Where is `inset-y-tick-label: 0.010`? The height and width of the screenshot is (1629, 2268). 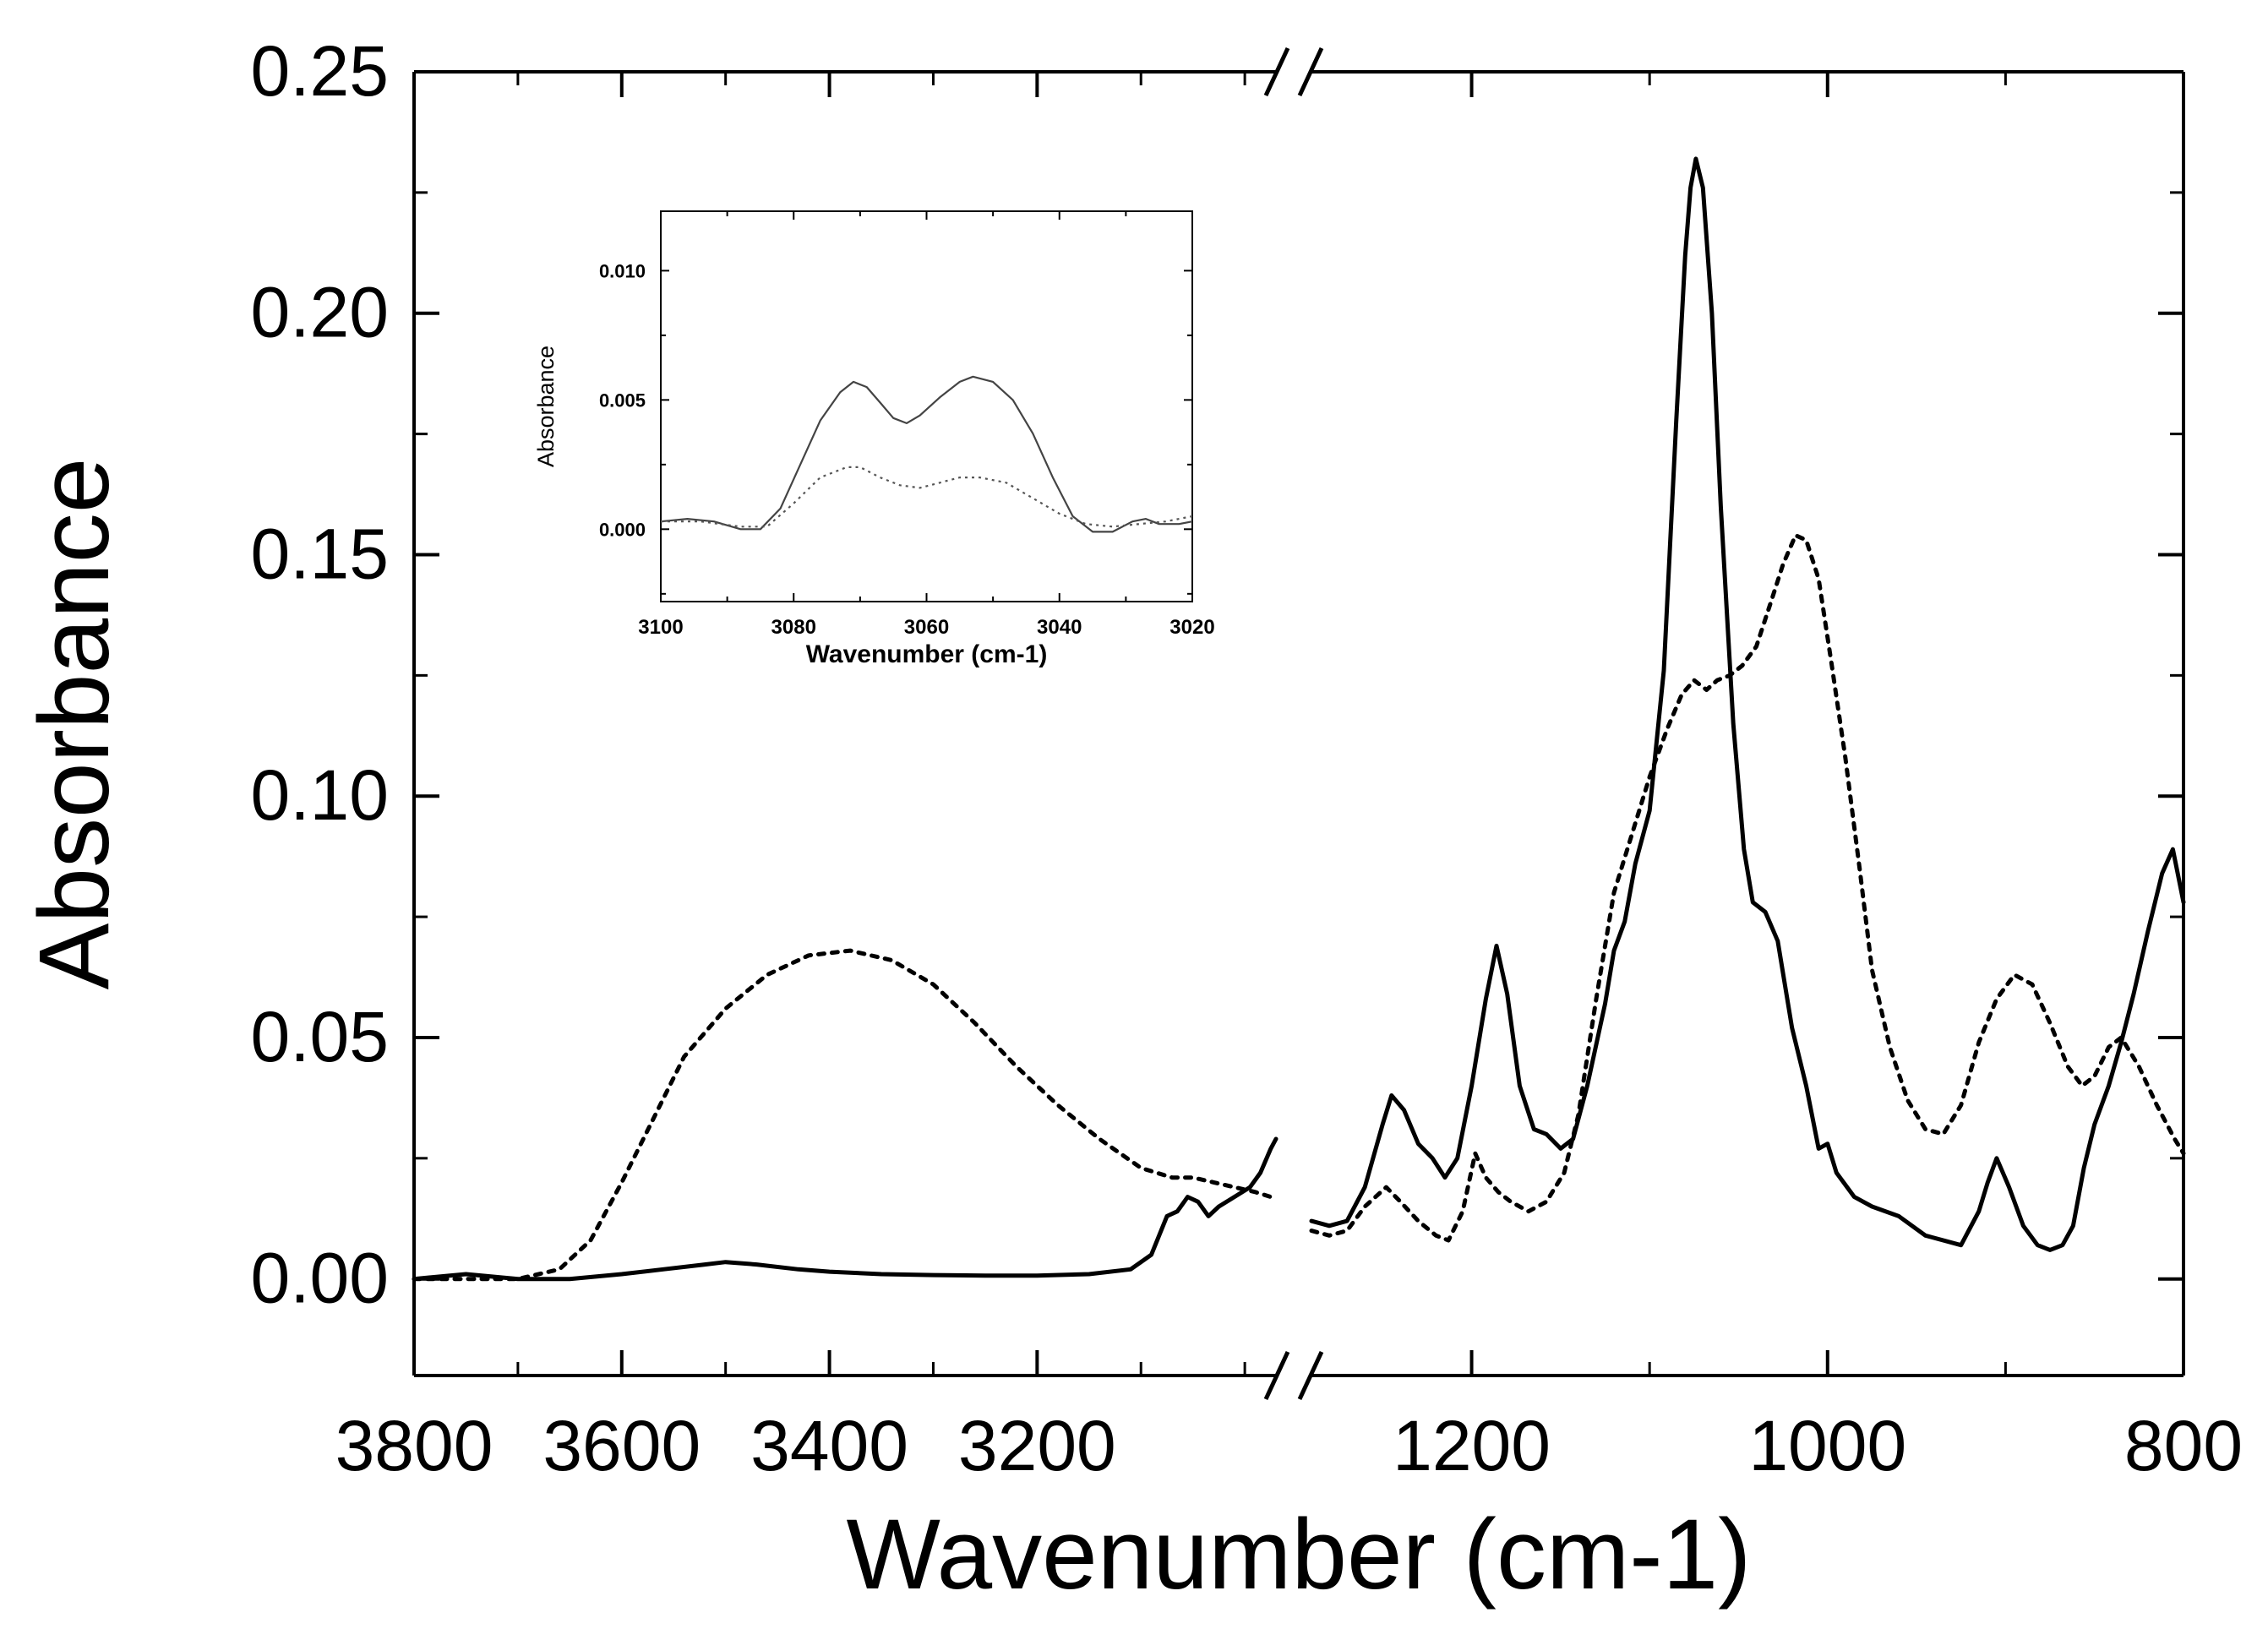 inset-y-tick-label: 0.010 is located at coordinates (622, 270).